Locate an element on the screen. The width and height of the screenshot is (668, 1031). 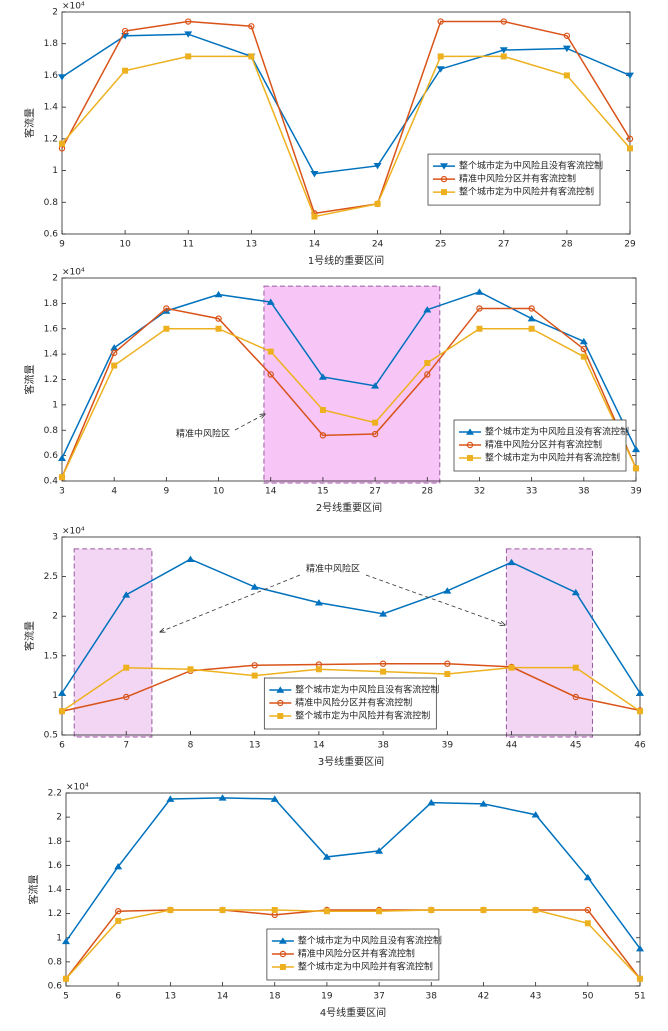
y-tick-label: 0.8 is located at coordinates (51, 431).